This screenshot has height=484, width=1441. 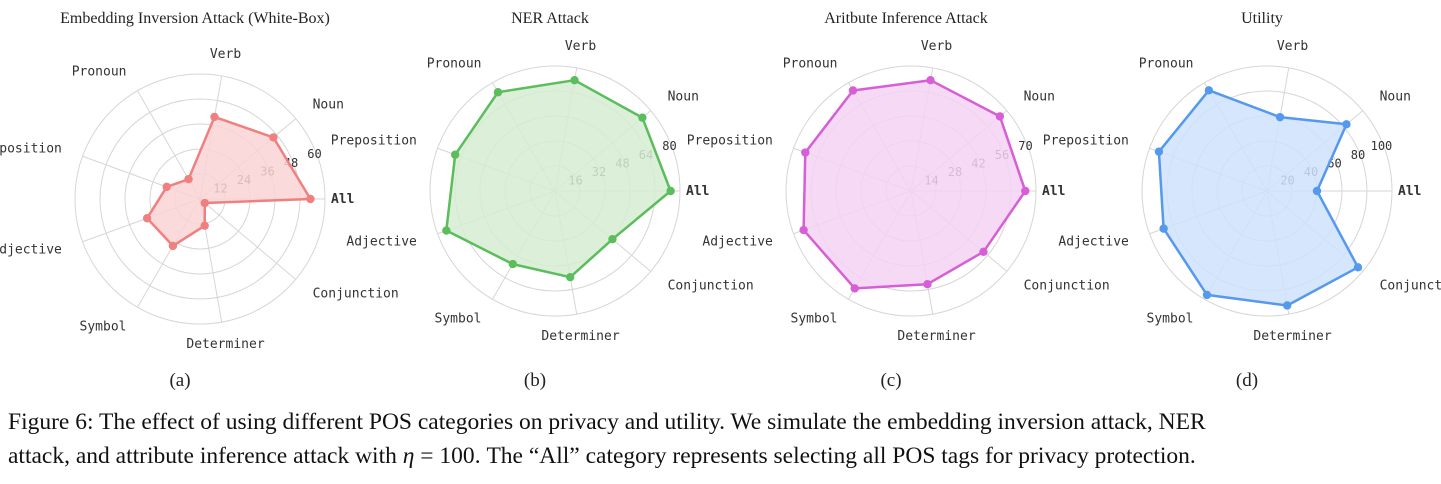 I want to click on tick-label: 100, so click(x=1382, y=146).